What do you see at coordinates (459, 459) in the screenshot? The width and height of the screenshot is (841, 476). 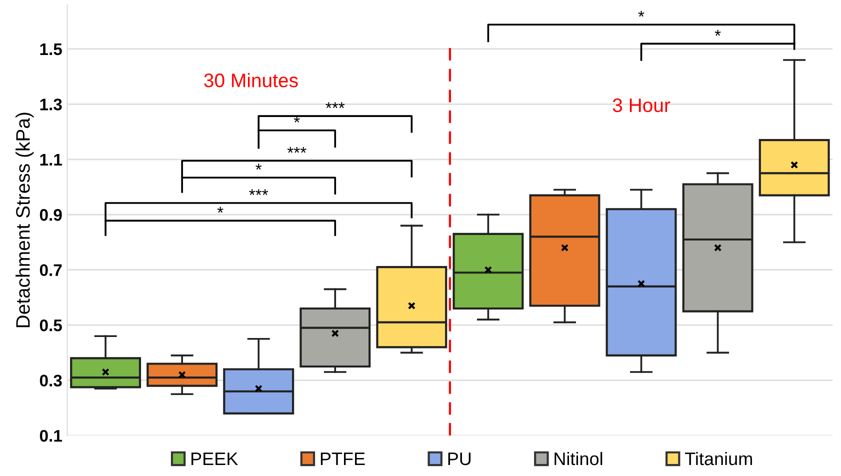 I see `legend-label: PU` at bounding box center [459, 459].